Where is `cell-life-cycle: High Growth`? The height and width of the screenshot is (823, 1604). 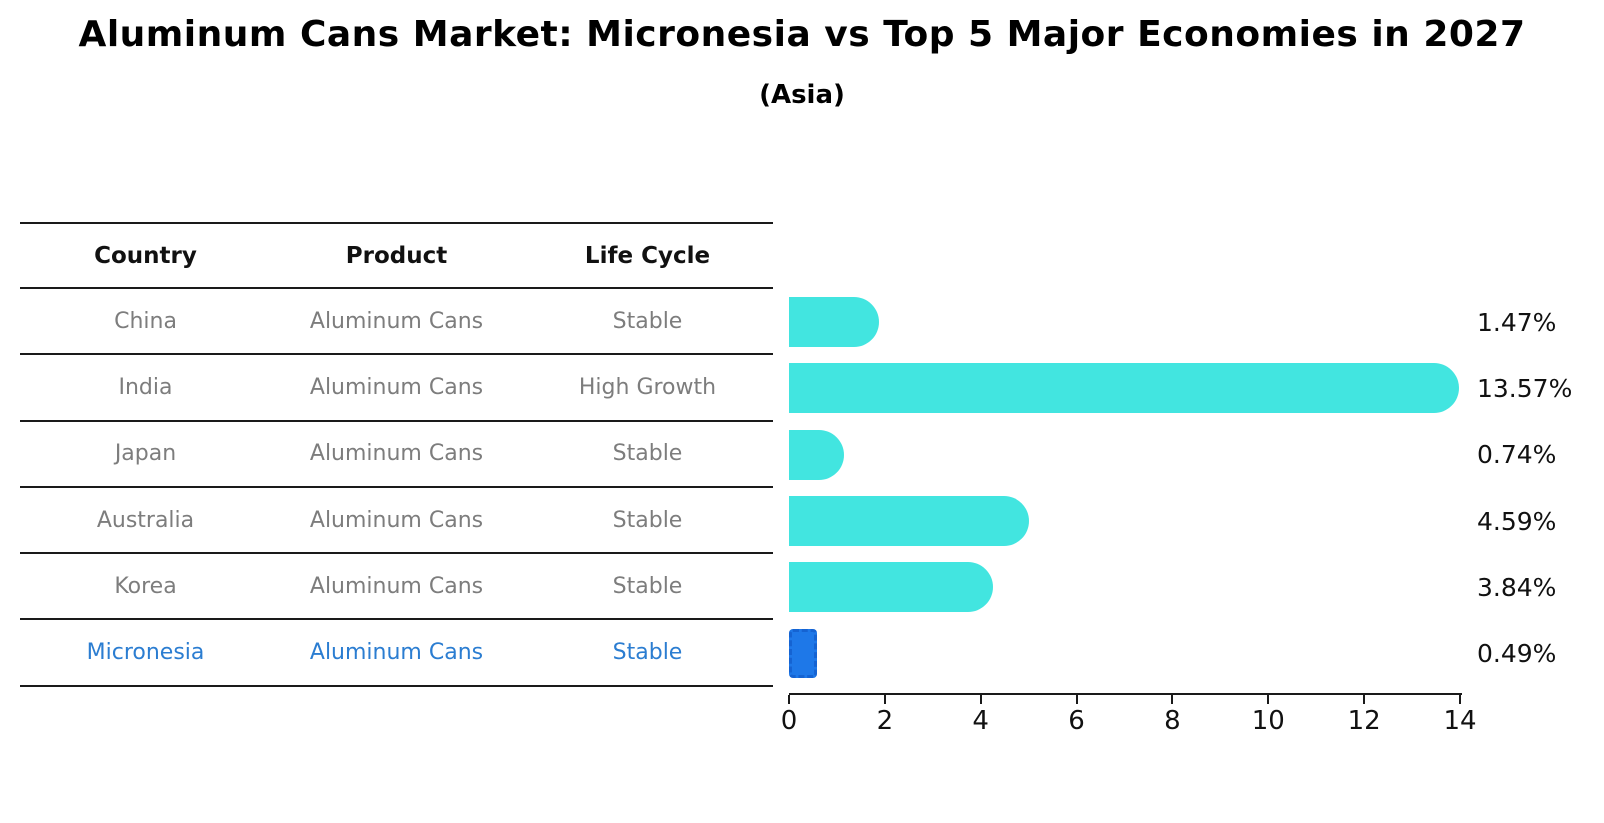
cell-life-cycle: High Growth is located at coordinates (647, 387).